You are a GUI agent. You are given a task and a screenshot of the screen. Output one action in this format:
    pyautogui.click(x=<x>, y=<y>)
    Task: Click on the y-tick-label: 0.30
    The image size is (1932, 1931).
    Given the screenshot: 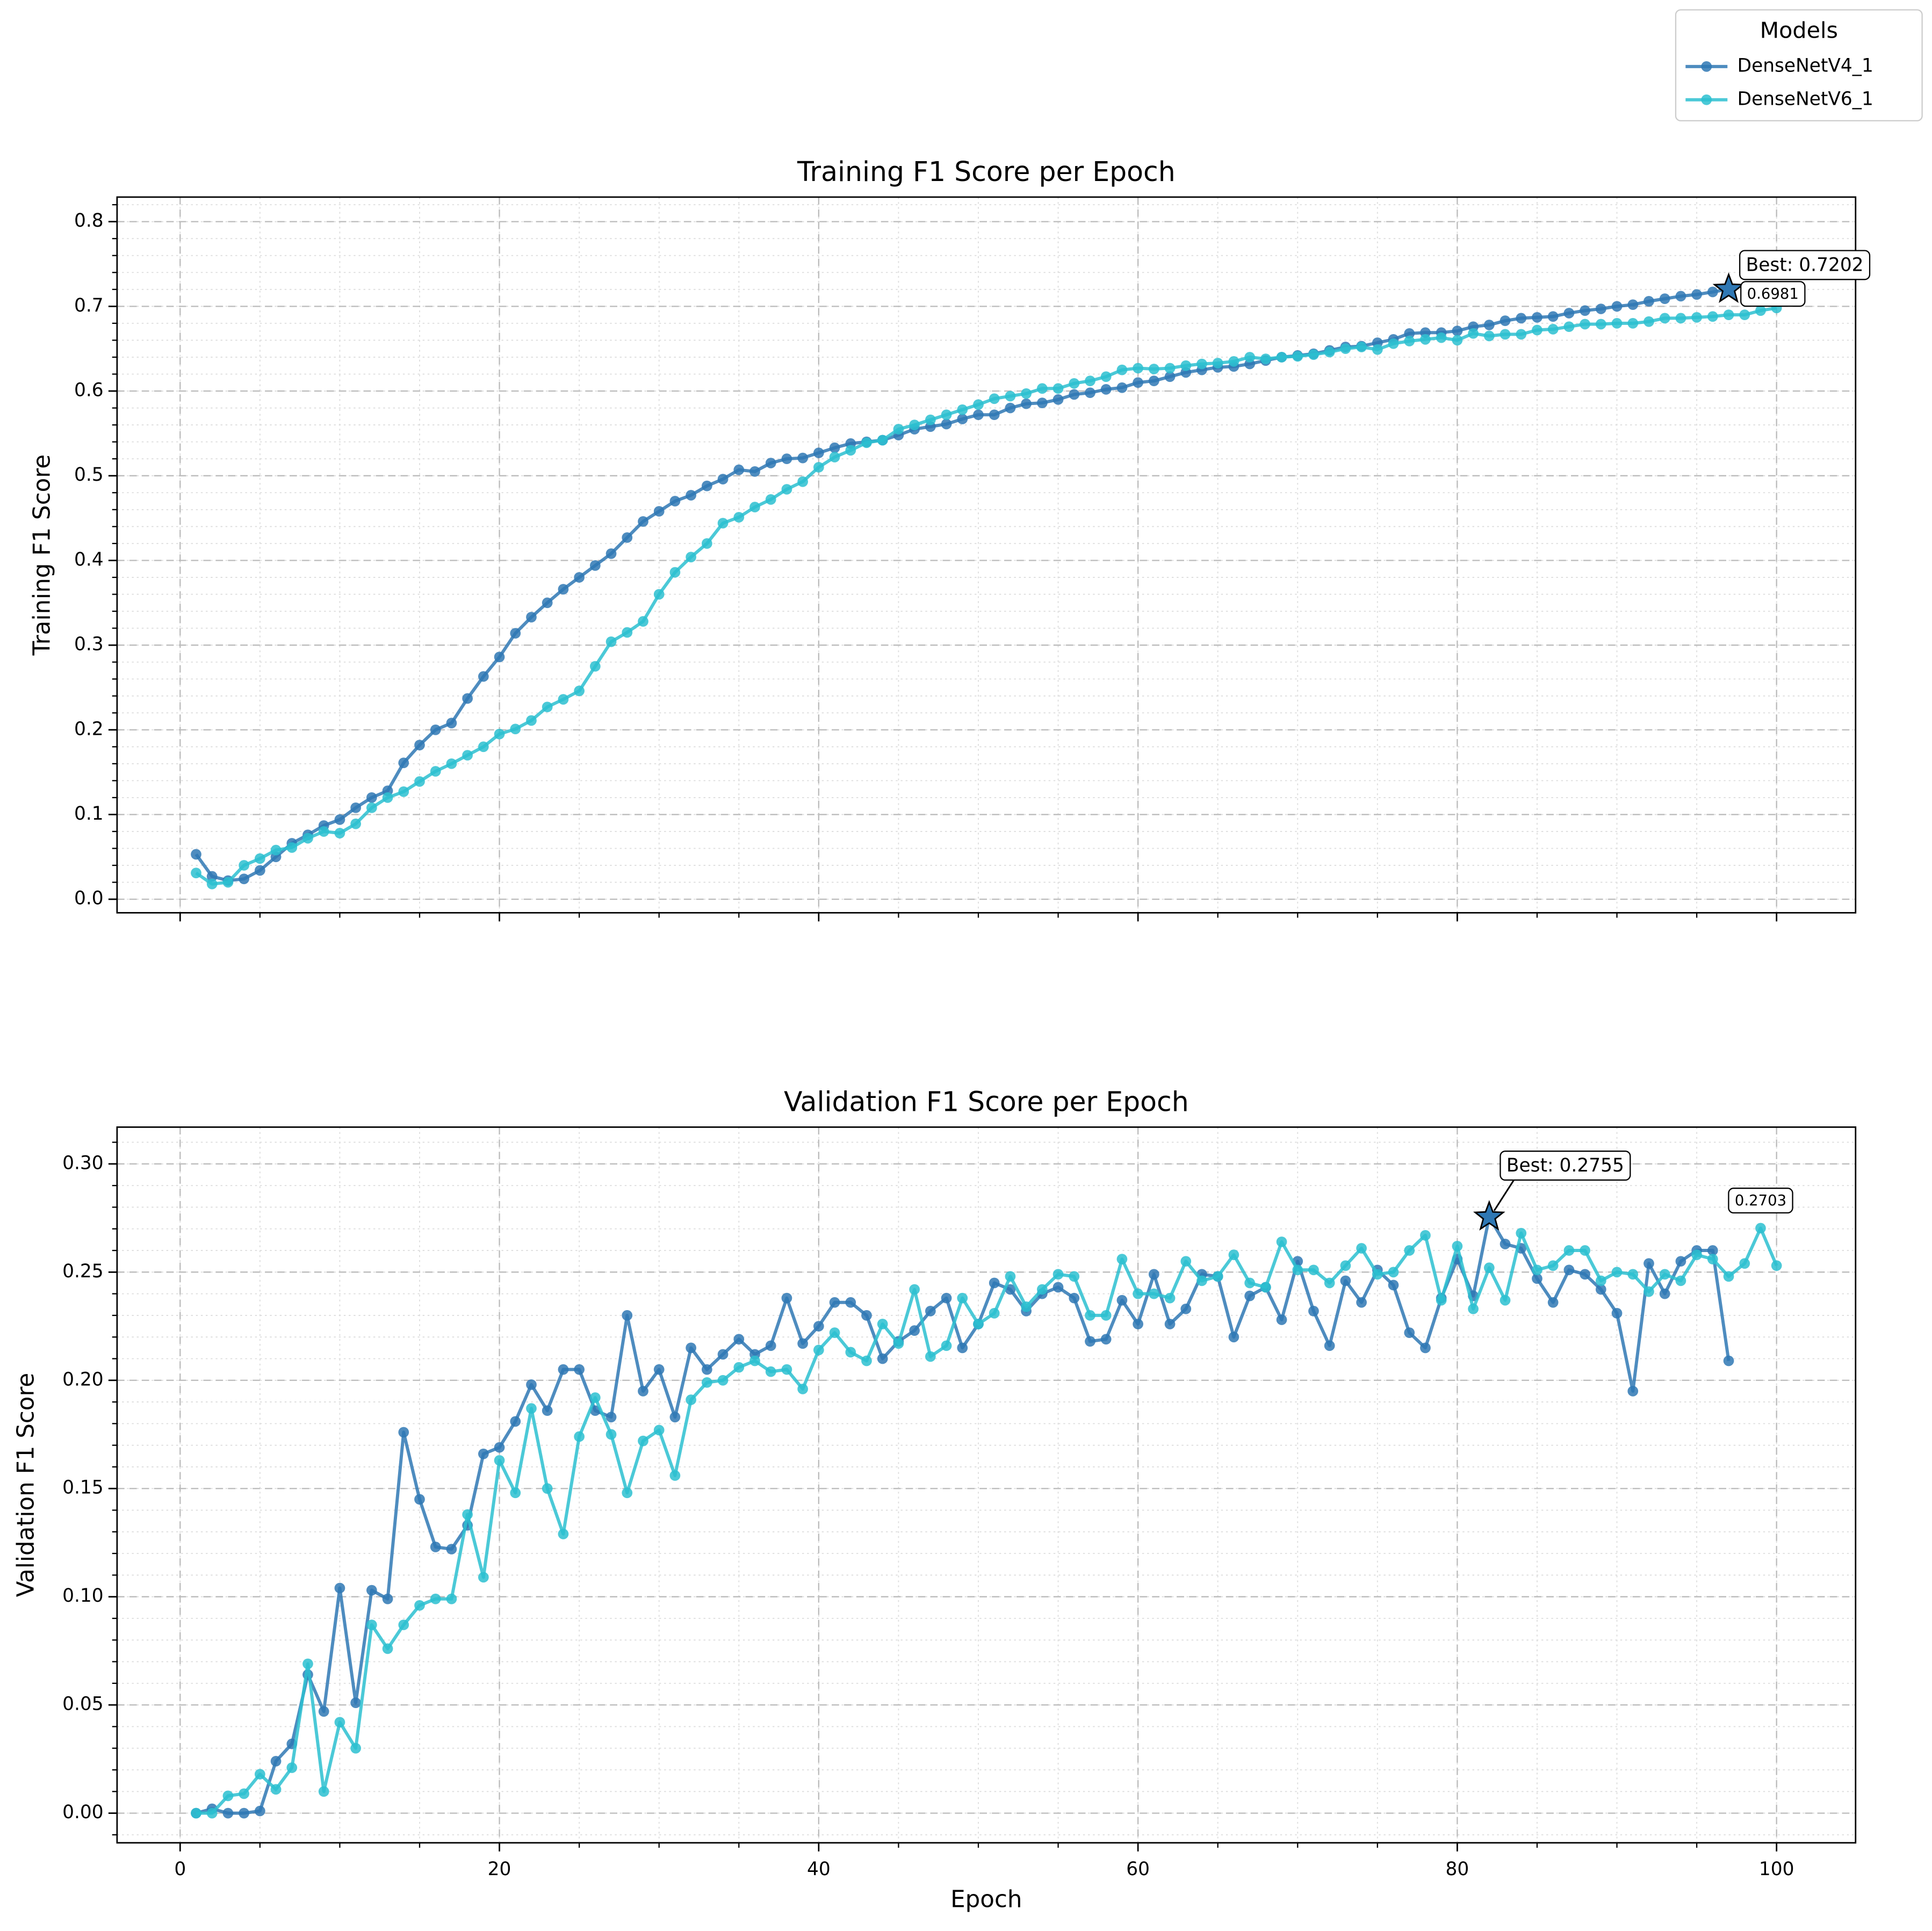 What is the action you would take?
    pyautogui.click(x=83, y=1163)
    